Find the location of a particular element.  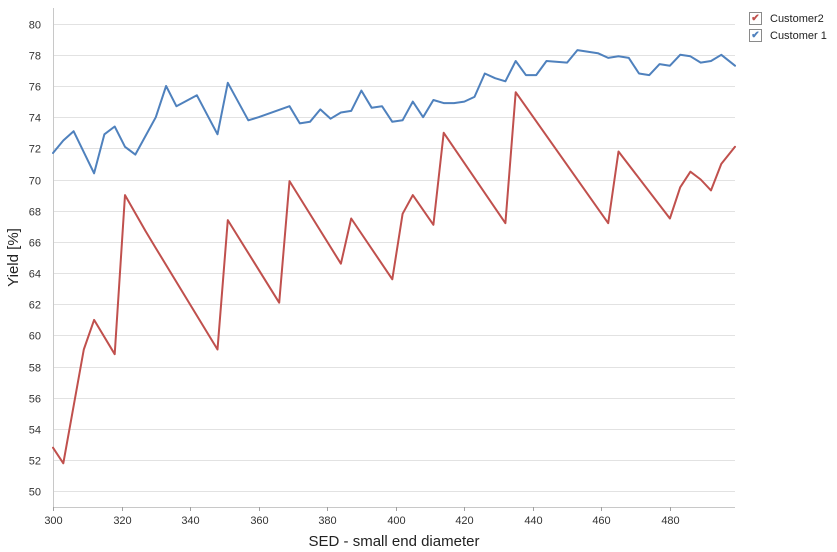

y-axis-title: Yield [%] is located at coordinates (13, 257).